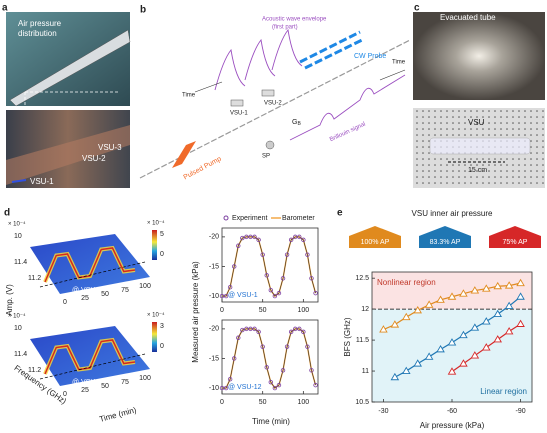 The image size is (547, 433). Describe the element at coordinates (19, 181) in the screenshot. I see `marker` at that location.